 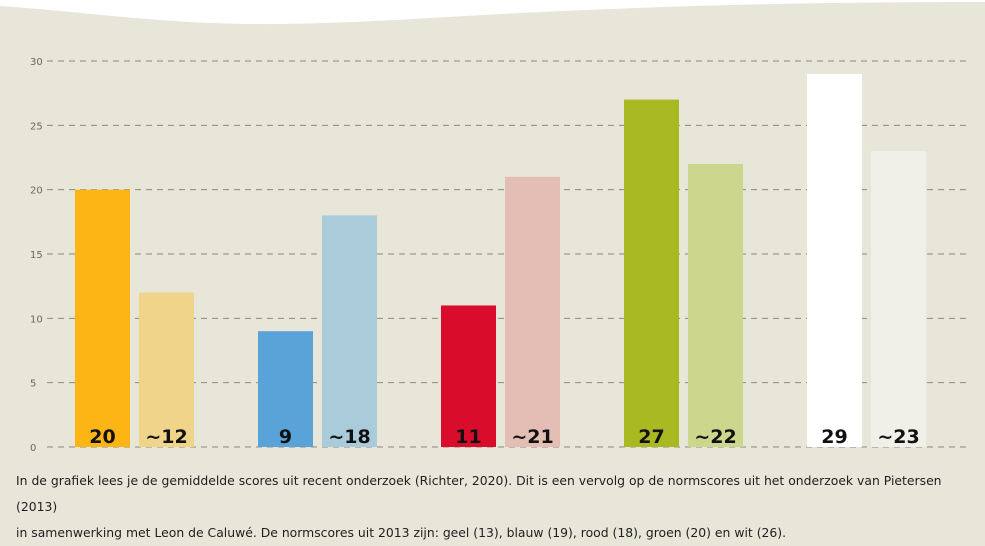 What do you see at coordinates (898, 437) in the screenshot?
I see `bar-value-label: ~23` at bounding box center [898, 437].